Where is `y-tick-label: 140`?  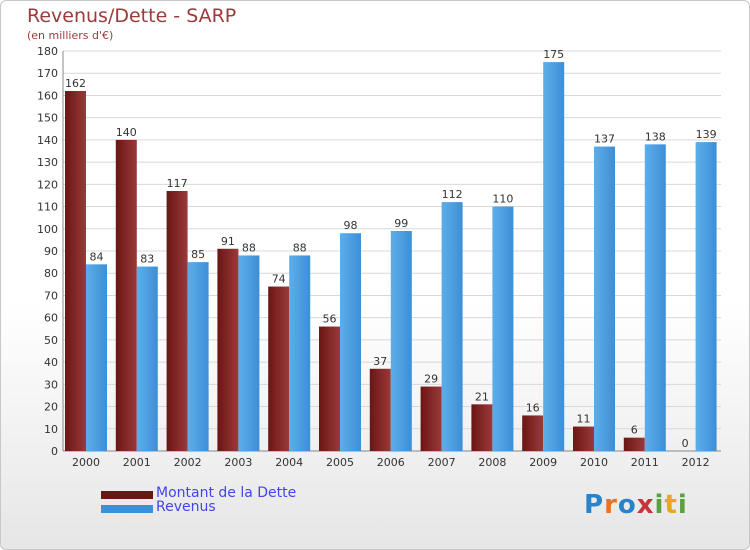 y-tick-label: 140 is located at coordinates (47, 140).